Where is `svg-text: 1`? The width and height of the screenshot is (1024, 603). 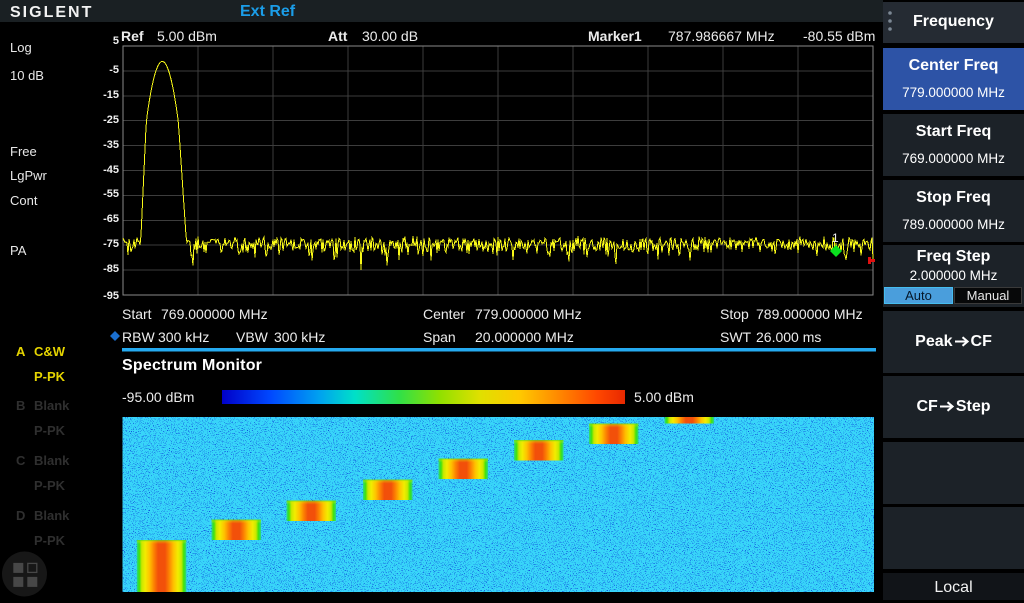 svg-text: 1 is located at coordinates (835, 238).